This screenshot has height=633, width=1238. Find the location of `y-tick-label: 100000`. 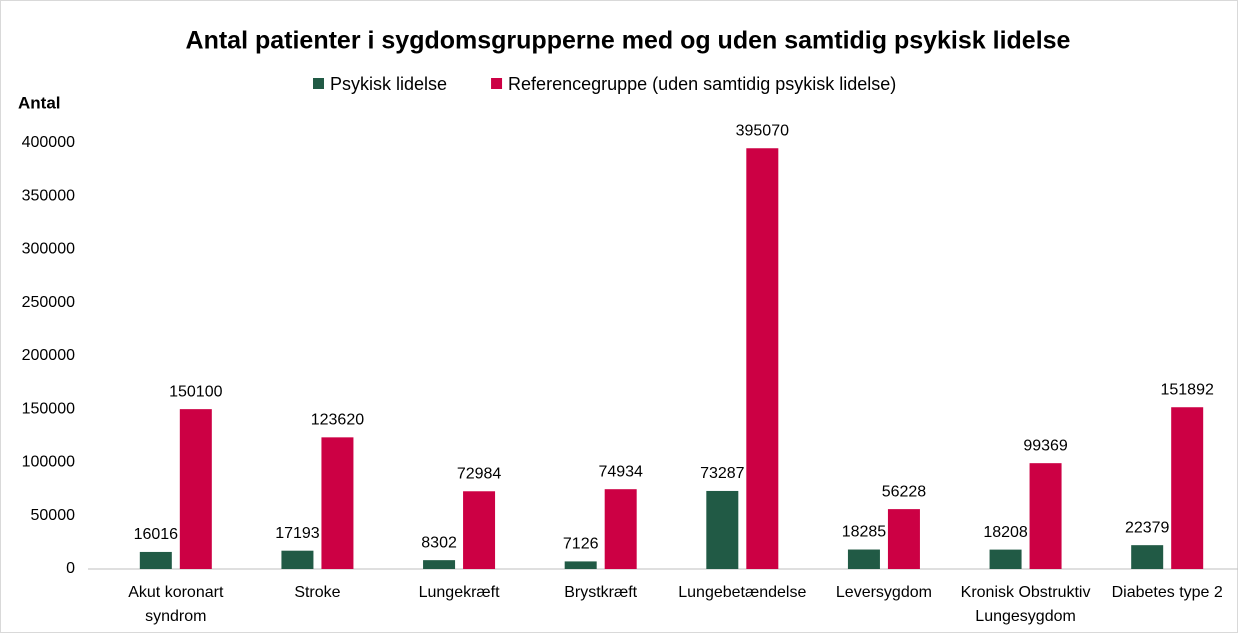

y-tick-label: 100000 is located at coordinates (48, 462).